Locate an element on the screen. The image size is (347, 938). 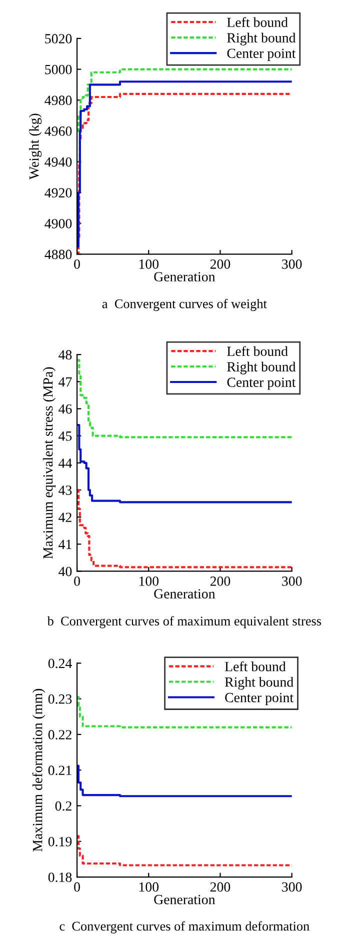
y-tick-label: 5020 is located at coordinates (58, 39).